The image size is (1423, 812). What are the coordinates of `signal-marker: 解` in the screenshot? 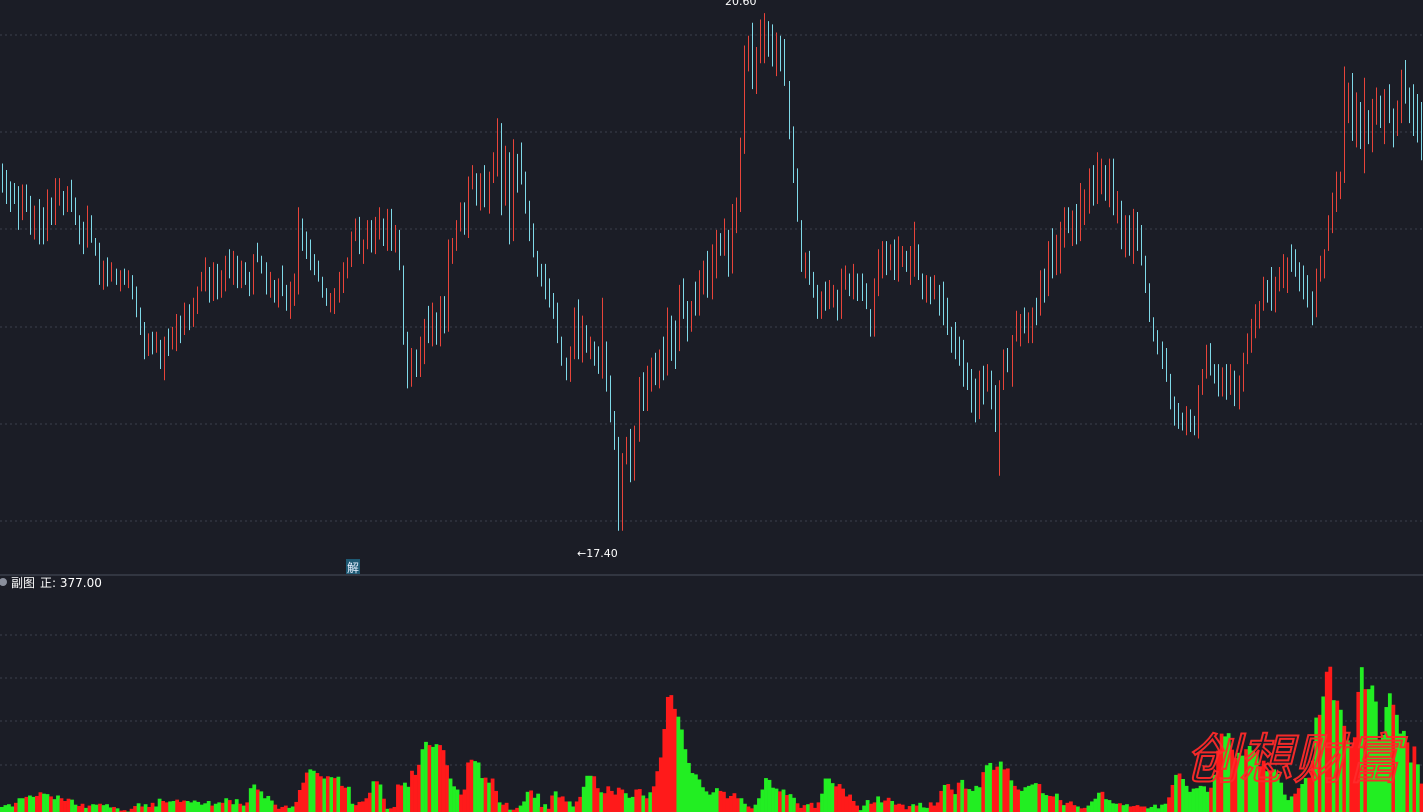 It's located at (353, 567).